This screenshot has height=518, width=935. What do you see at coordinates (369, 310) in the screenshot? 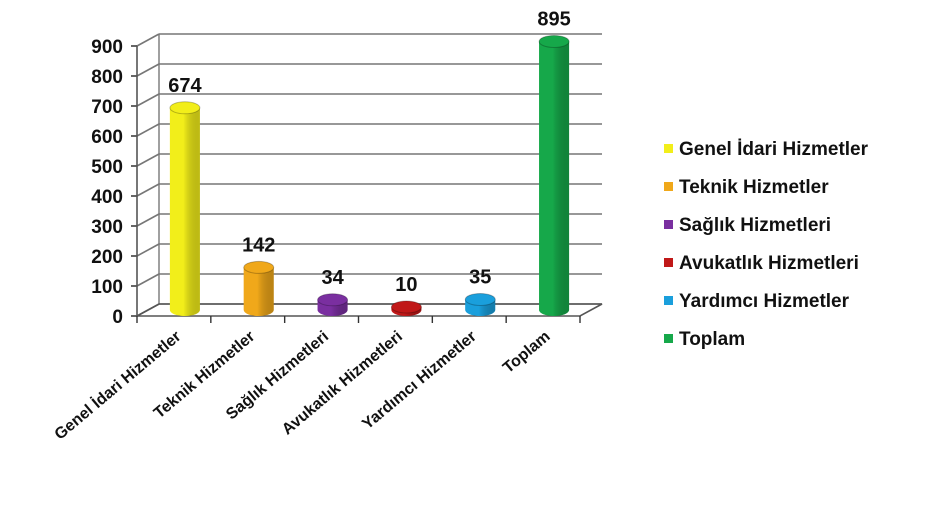
I see `floor` at bounding box center [369, 310].